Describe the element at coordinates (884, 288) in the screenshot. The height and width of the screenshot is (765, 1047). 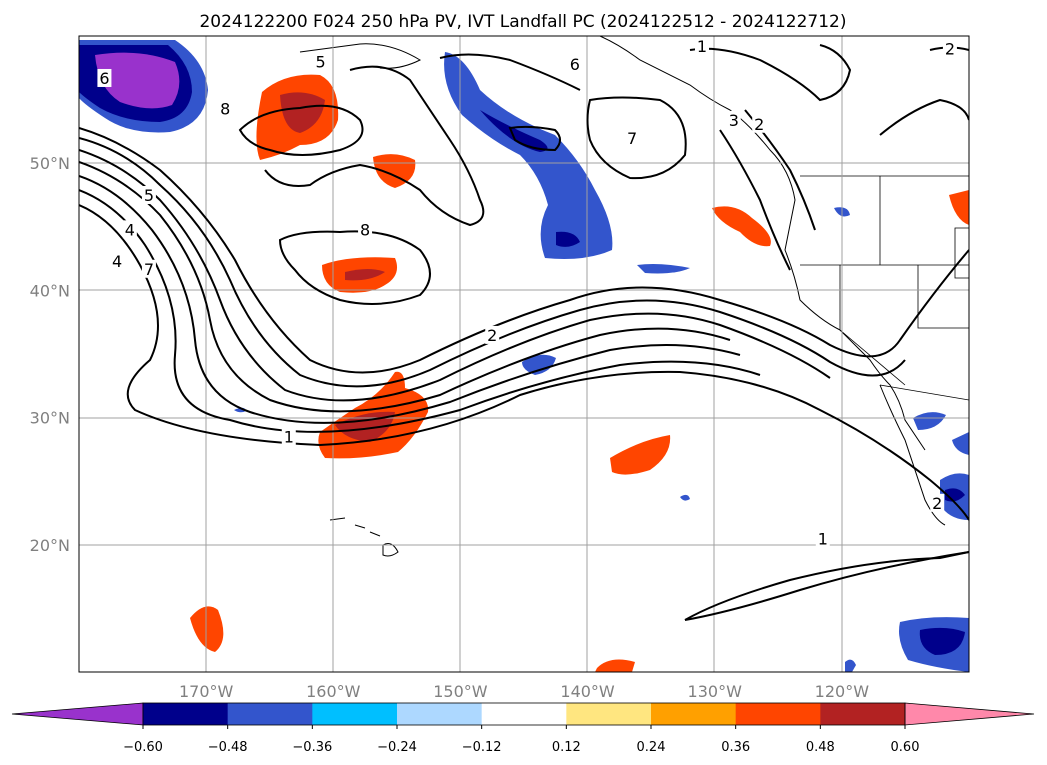
I see `state-borders` at that location.